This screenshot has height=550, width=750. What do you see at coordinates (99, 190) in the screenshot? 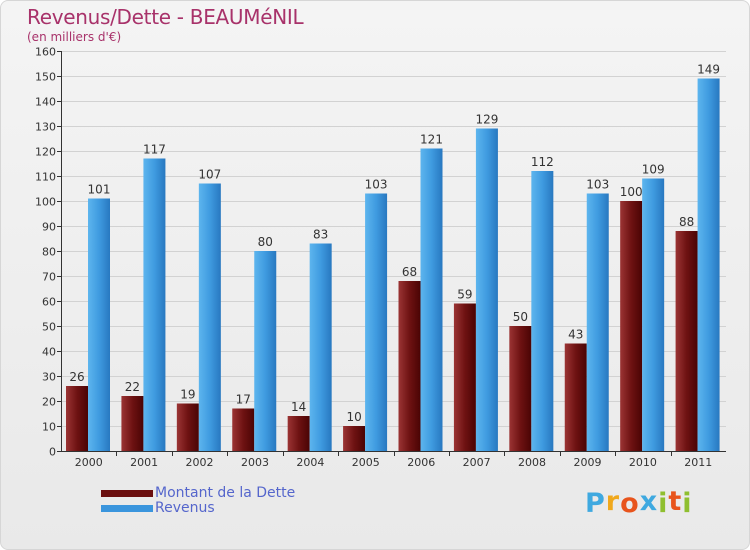
I see `data-label: 101` at bounding box center [99, 190].